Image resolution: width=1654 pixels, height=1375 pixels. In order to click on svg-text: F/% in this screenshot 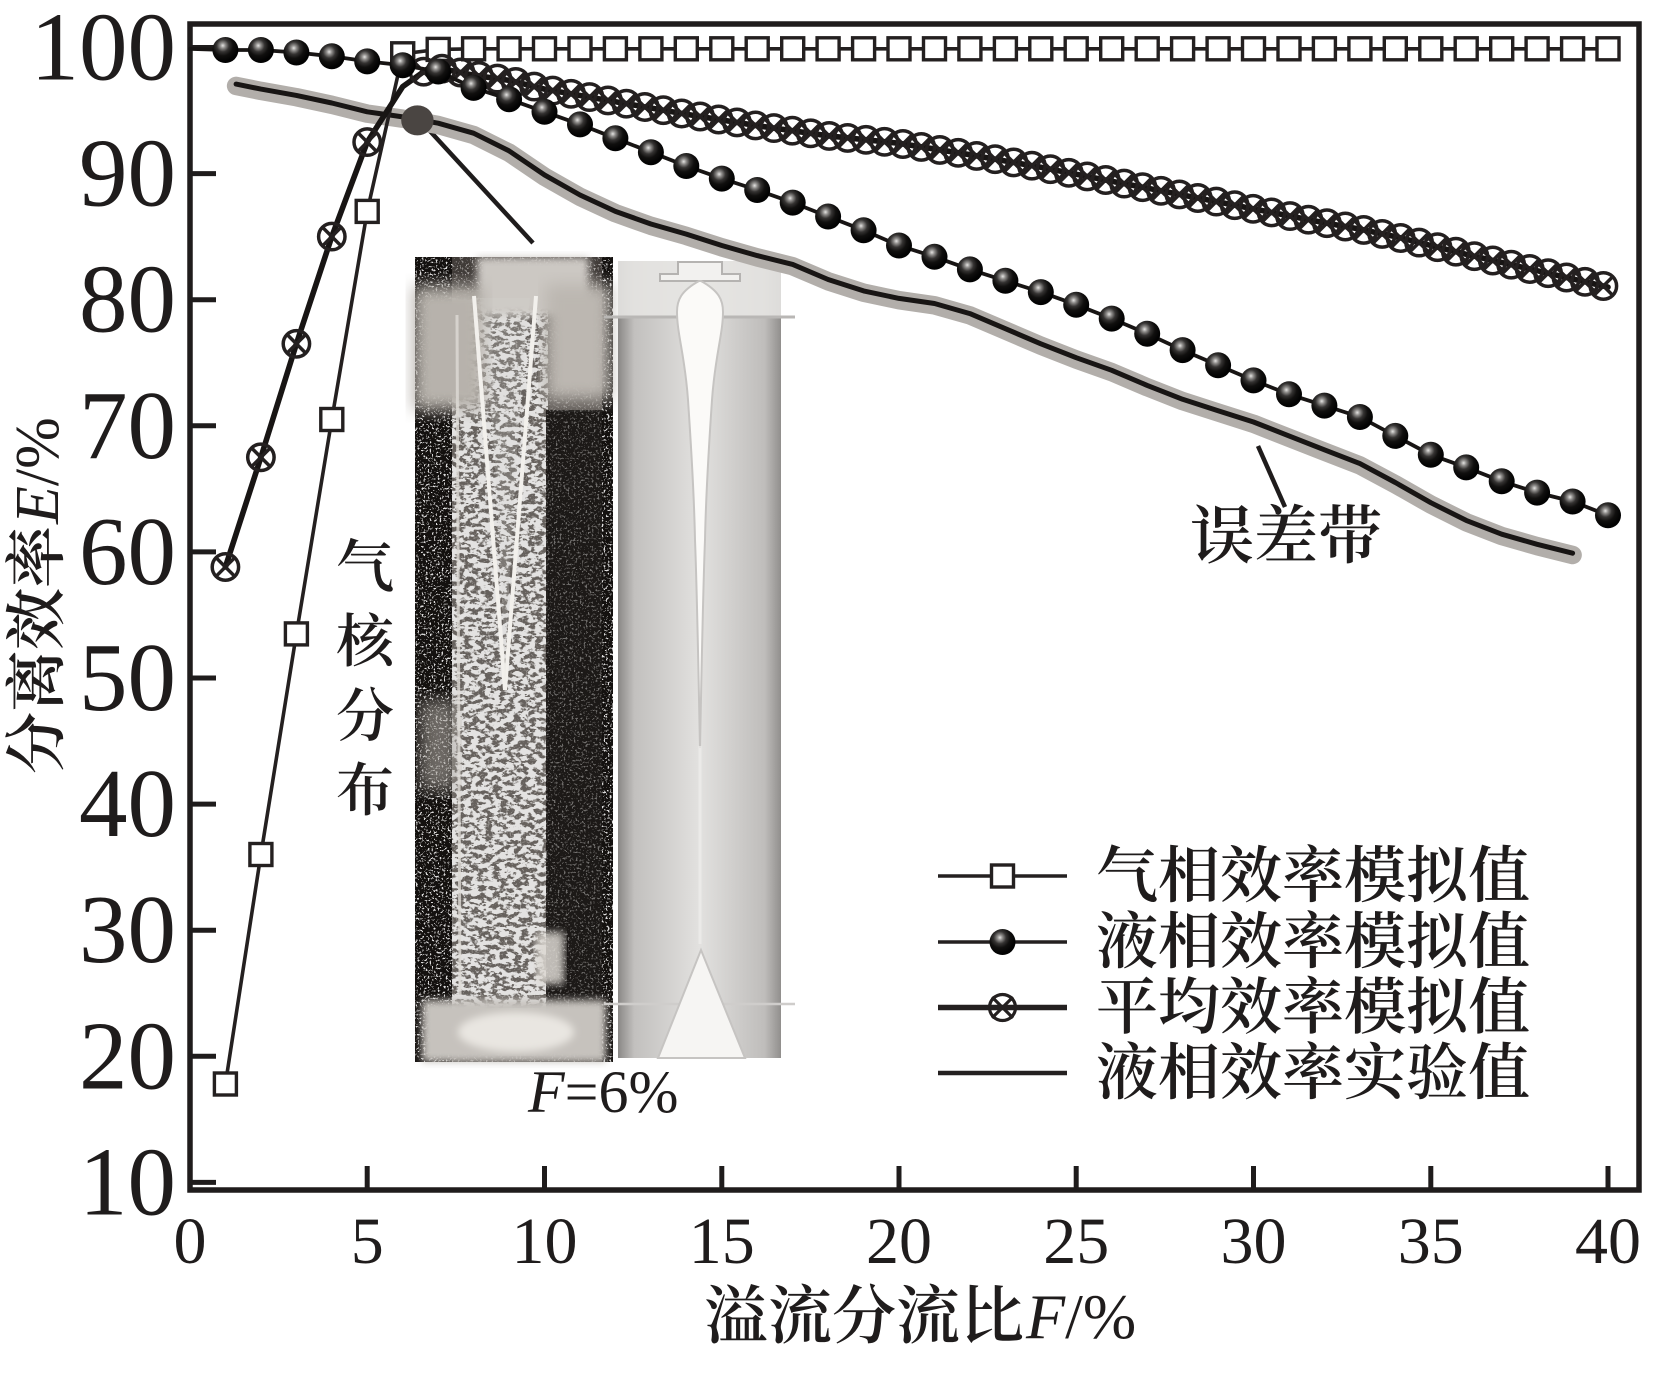, I will do `click(1080, 1316)`.